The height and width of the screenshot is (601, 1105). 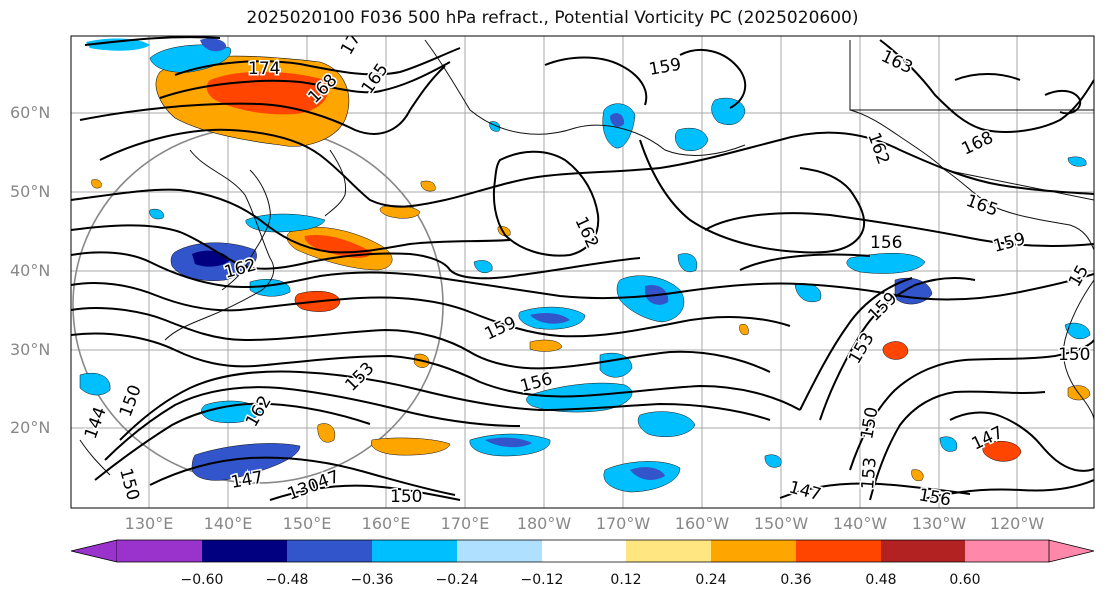 I want to click on lat-label-20n: 20°N, so click(x=30, y=427).